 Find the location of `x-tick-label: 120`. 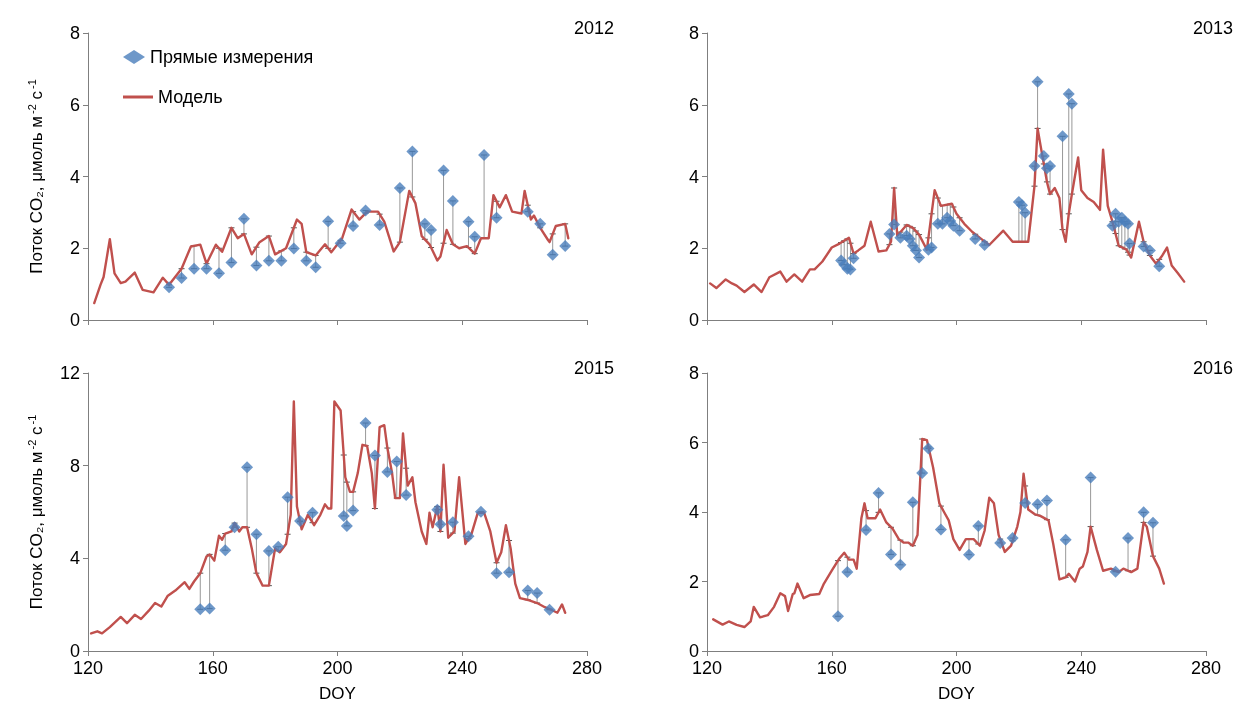

x-tick-label: 120 is located at coordinates (707, 668).